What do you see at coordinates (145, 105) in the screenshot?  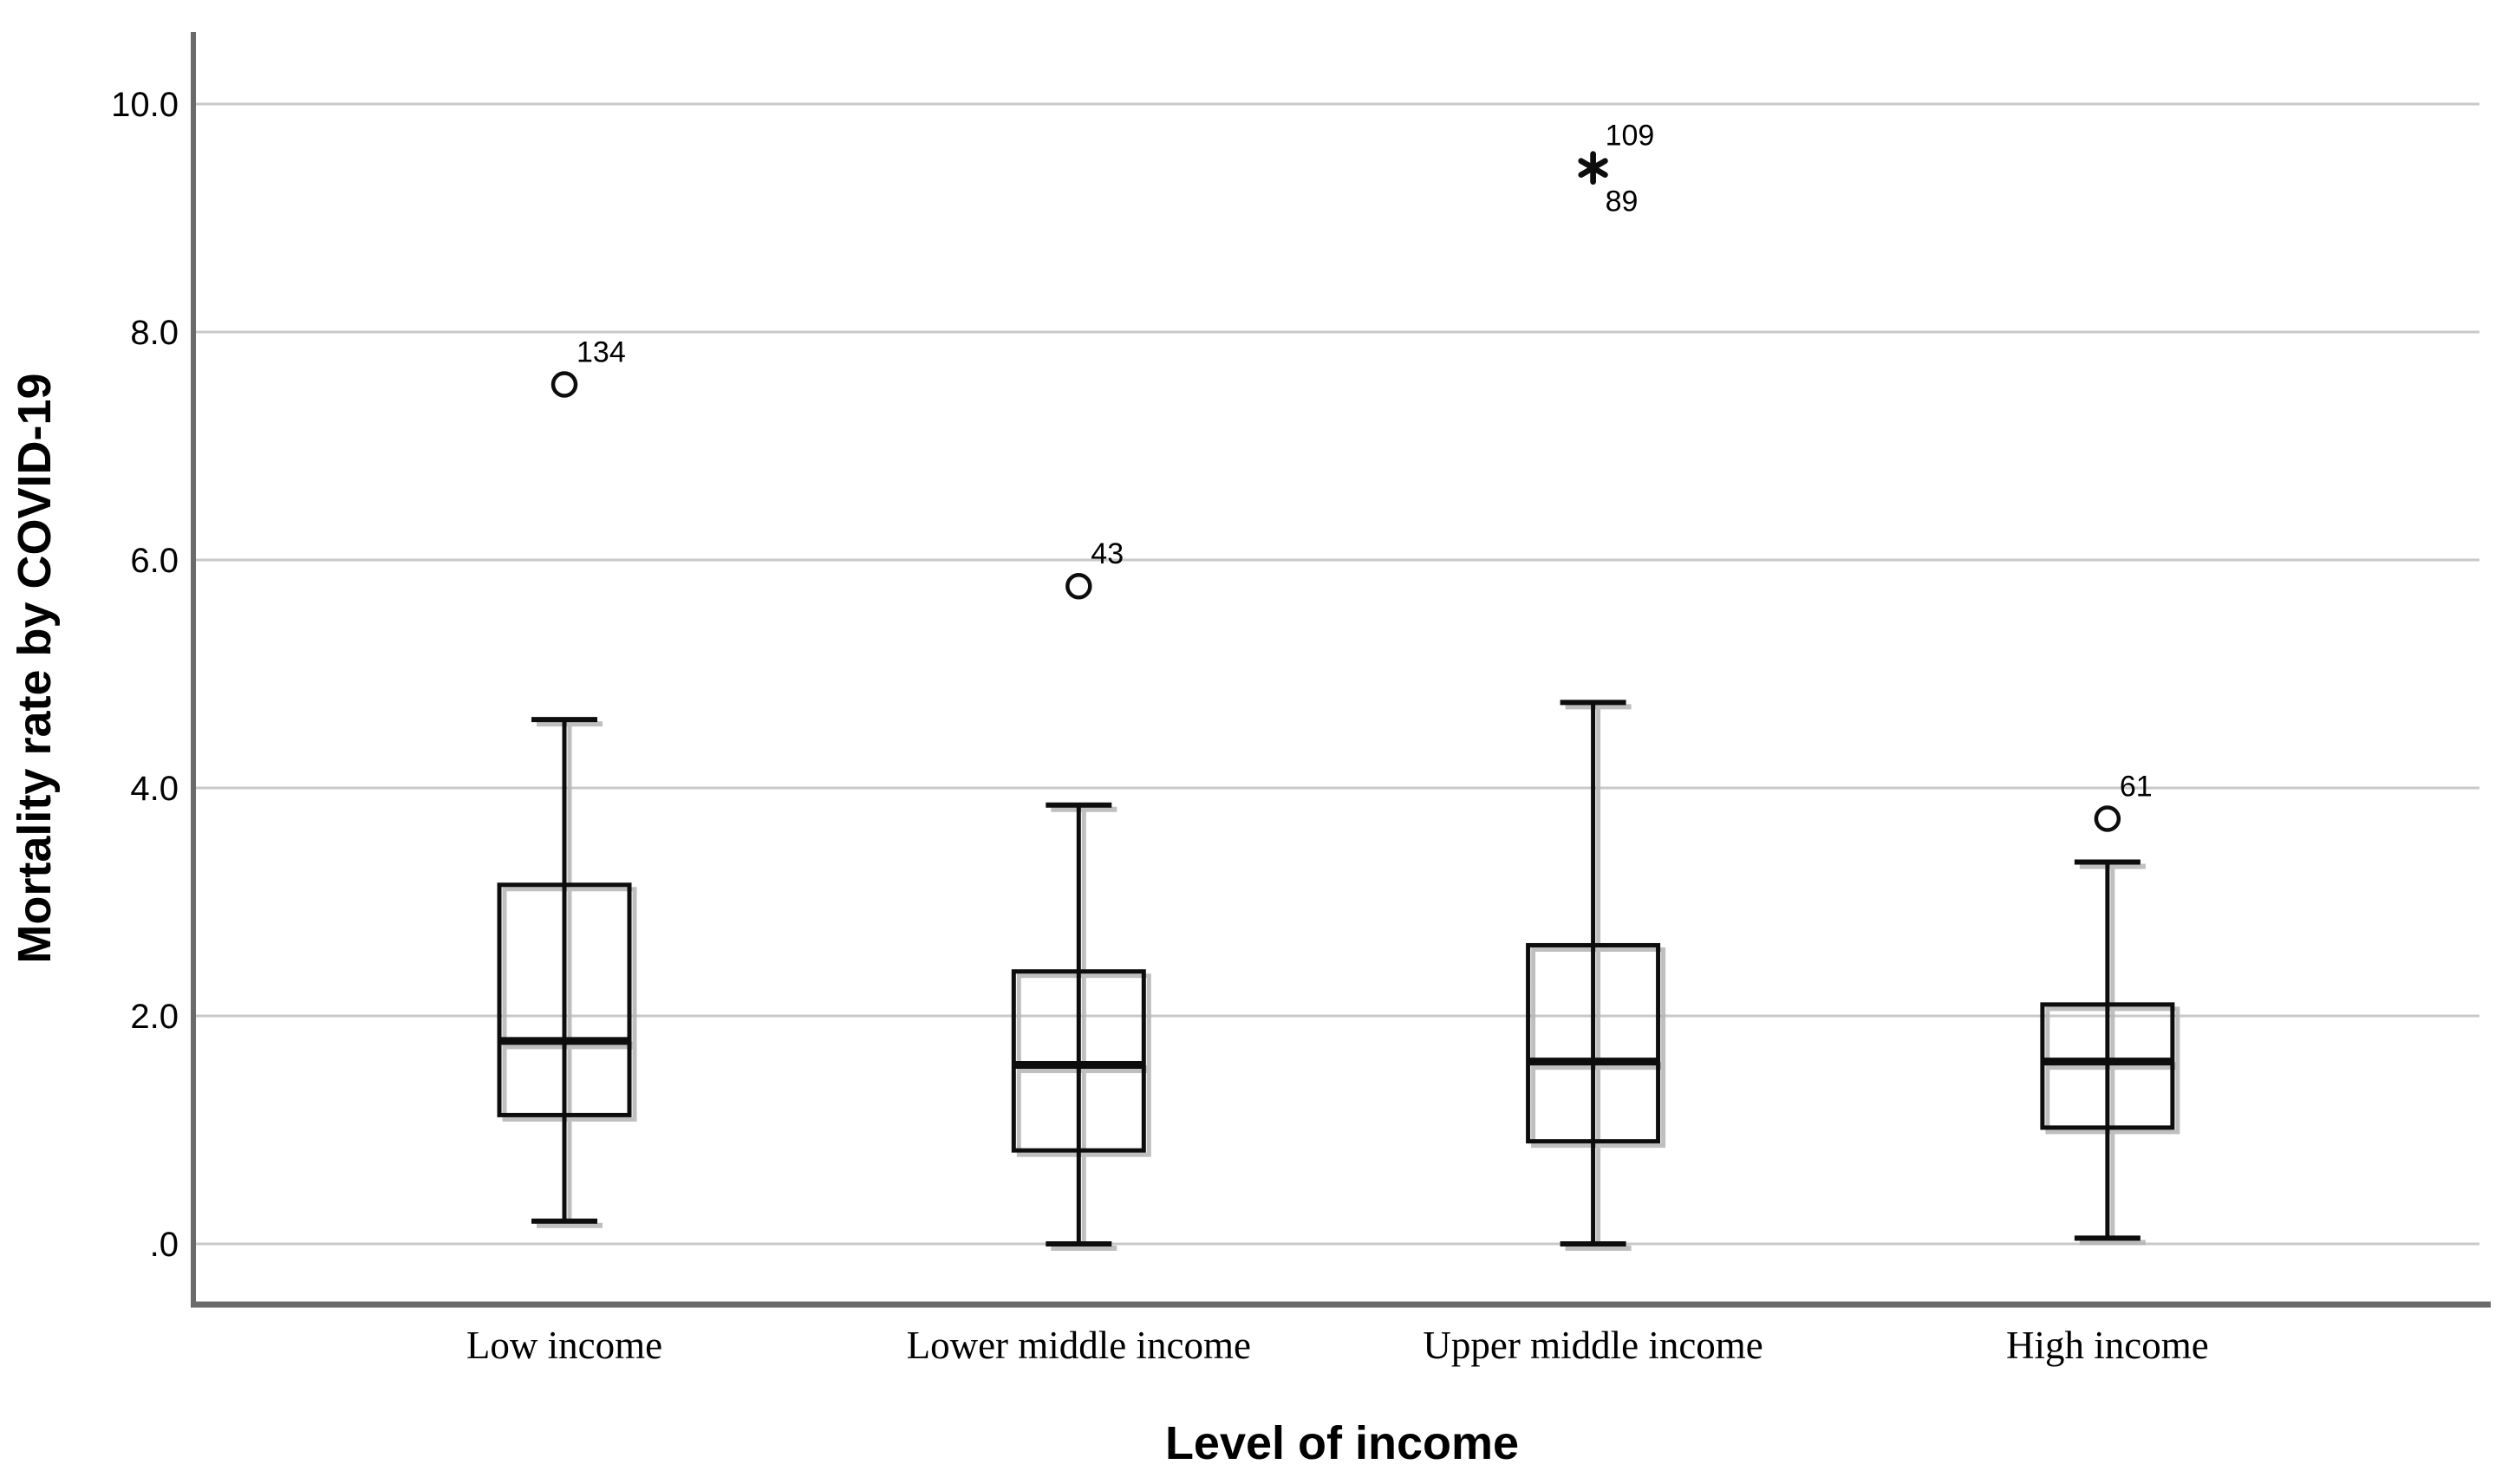 I see `y-tick-label-10-0: 10.0` at bounding box center [145, 105].